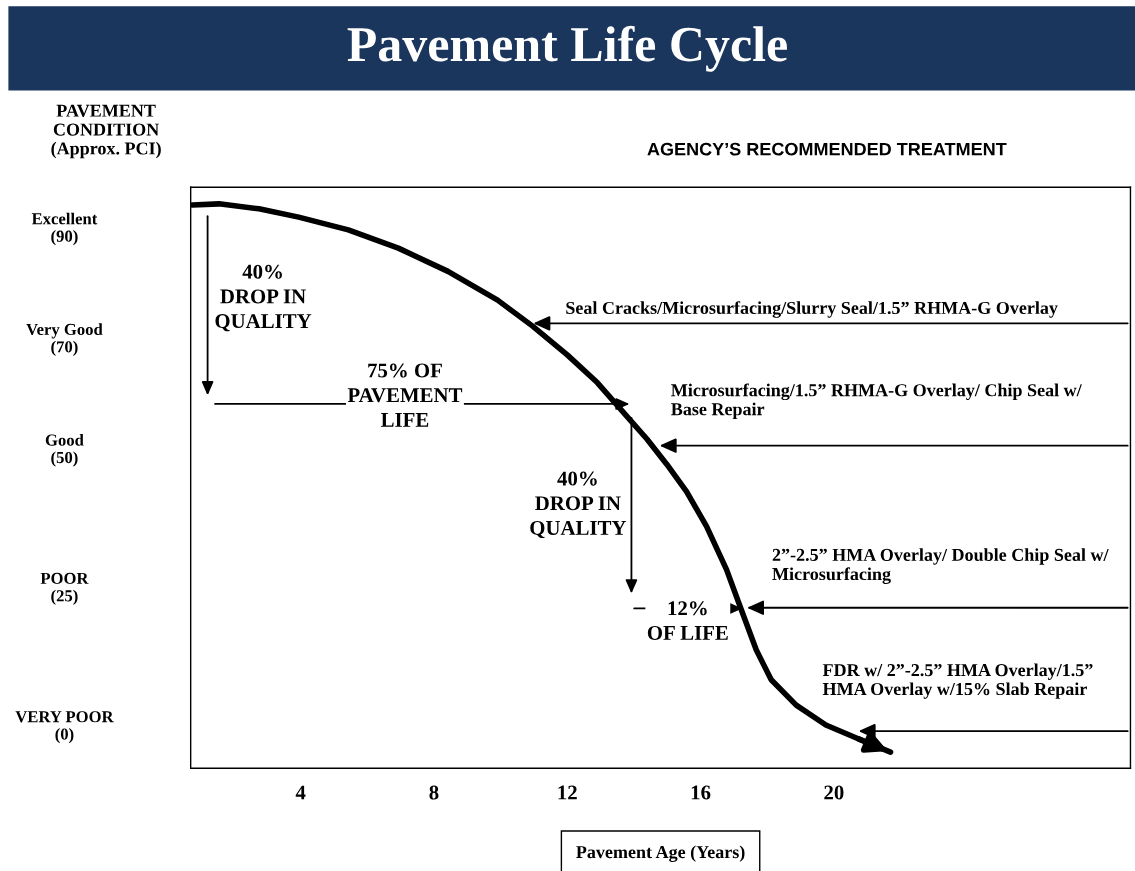 This screenshot has height=871, width=1135. Describe the element at coordinates (106, 131) in the screenshot. I see `y-axis-title: PAVEMENT CONDITION (Approx. PCI)` at that location.